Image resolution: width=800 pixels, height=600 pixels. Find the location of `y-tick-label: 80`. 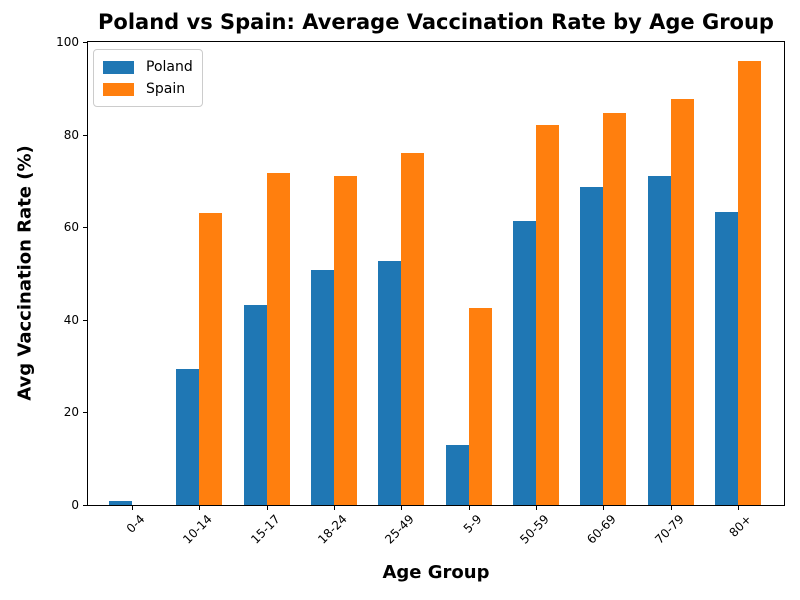

y-tick-label: 80 is located at coordinates (71, 135).